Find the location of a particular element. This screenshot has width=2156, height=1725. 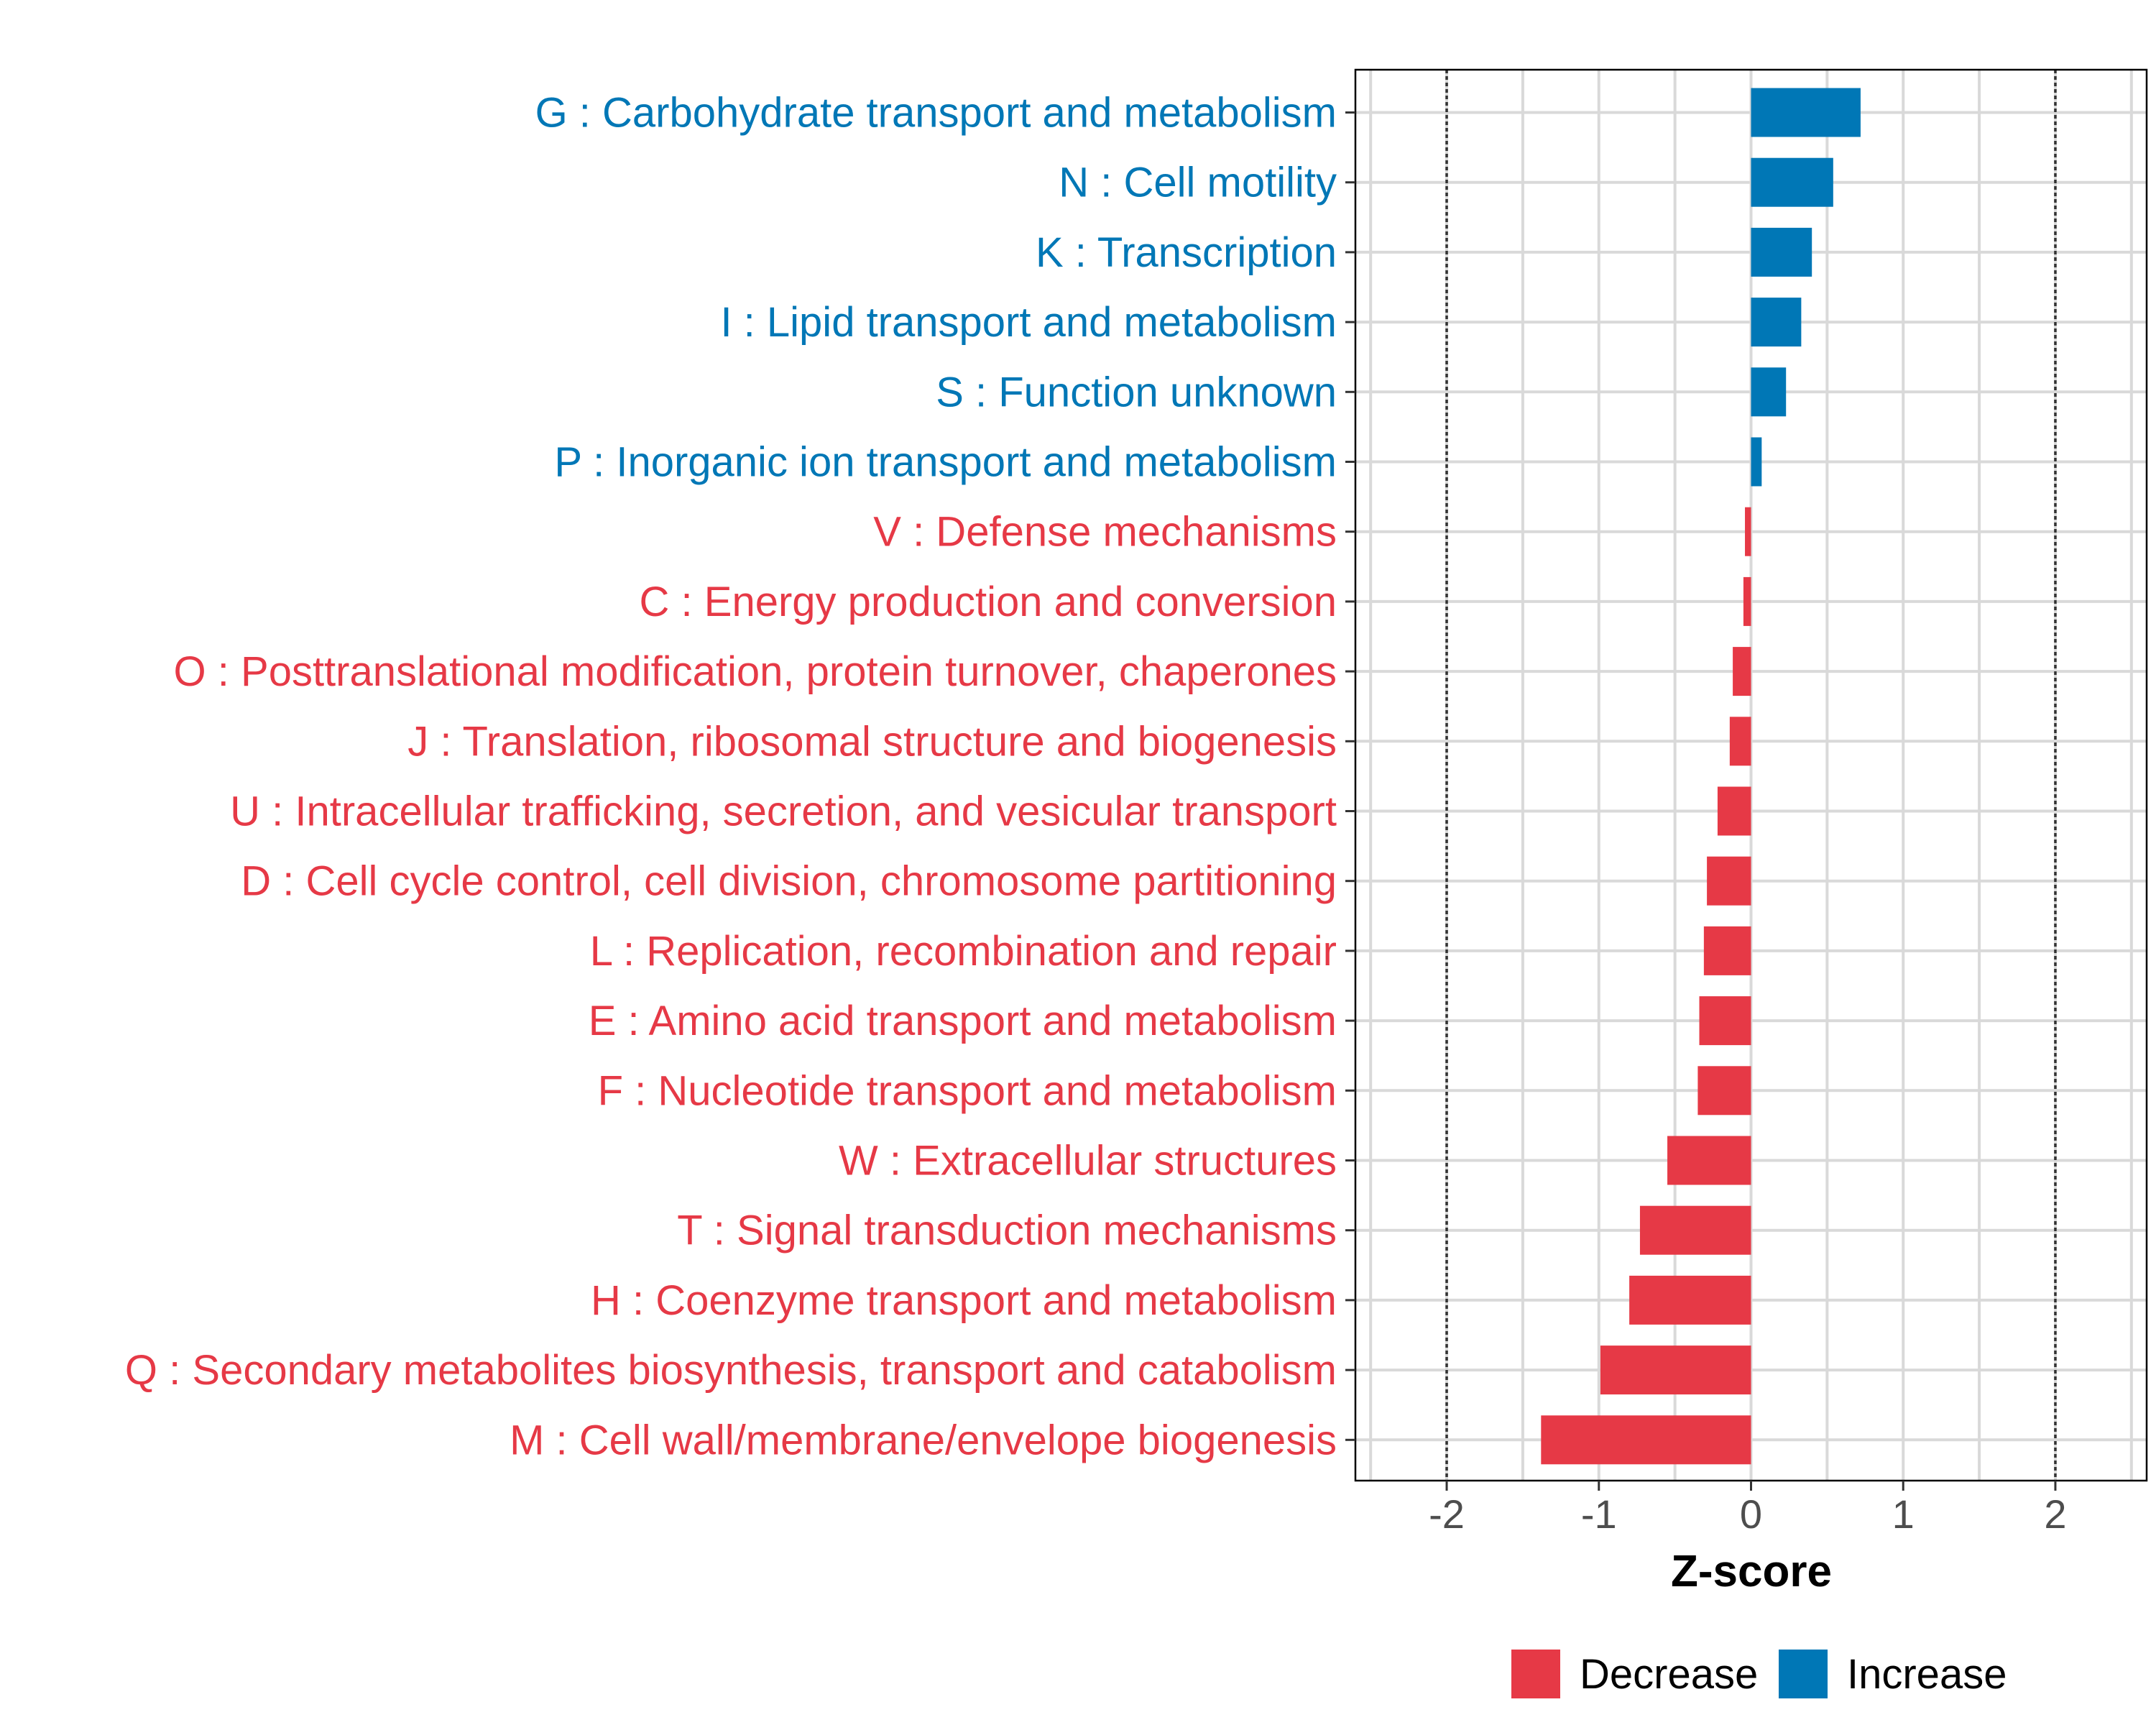

y-tick-label: T : Signal transduction mechanisms is located at coordinates (1007, 1231).